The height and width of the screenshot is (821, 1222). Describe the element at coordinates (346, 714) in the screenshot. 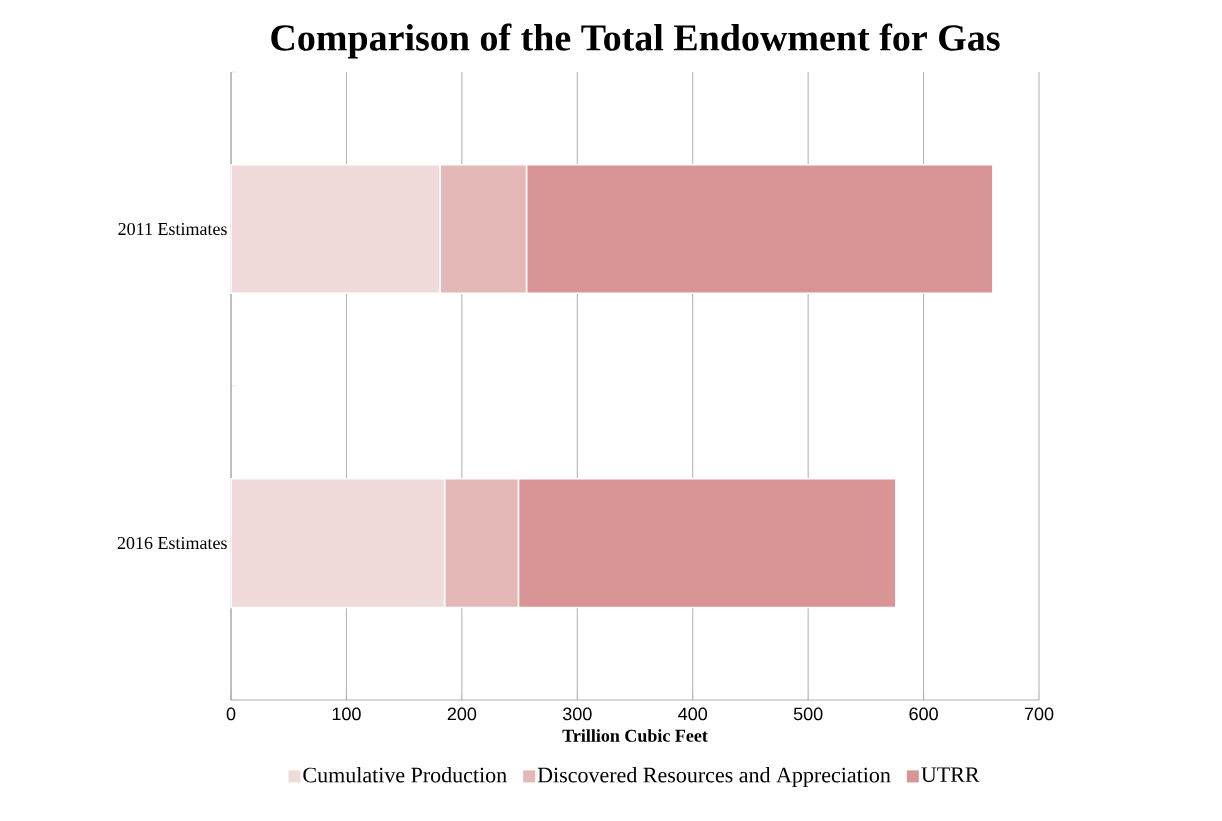

I see `x-tick-label: 100` at that location.